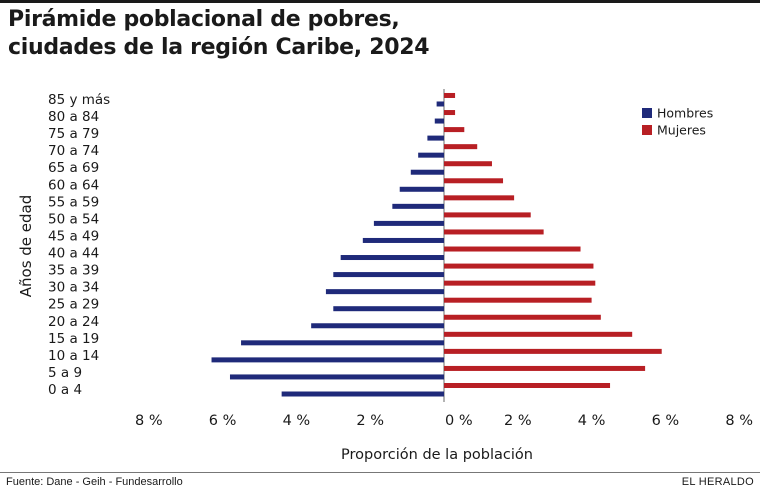 The image size is (760, 489). What do you see at coordinates (73, 356) in the screenshot?
I see `y-tick-label: 10 a 14` at bounding box center [73, 356].